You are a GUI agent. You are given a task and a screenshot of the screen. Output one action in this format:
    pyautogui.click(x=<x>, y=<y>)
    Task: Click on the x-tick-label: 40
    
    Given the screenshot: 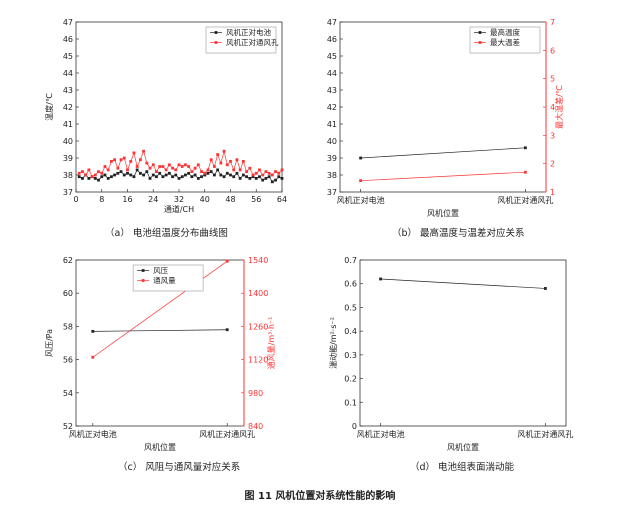 What is the action you would take?
    pyautogui.click(x=205, y=199)
    